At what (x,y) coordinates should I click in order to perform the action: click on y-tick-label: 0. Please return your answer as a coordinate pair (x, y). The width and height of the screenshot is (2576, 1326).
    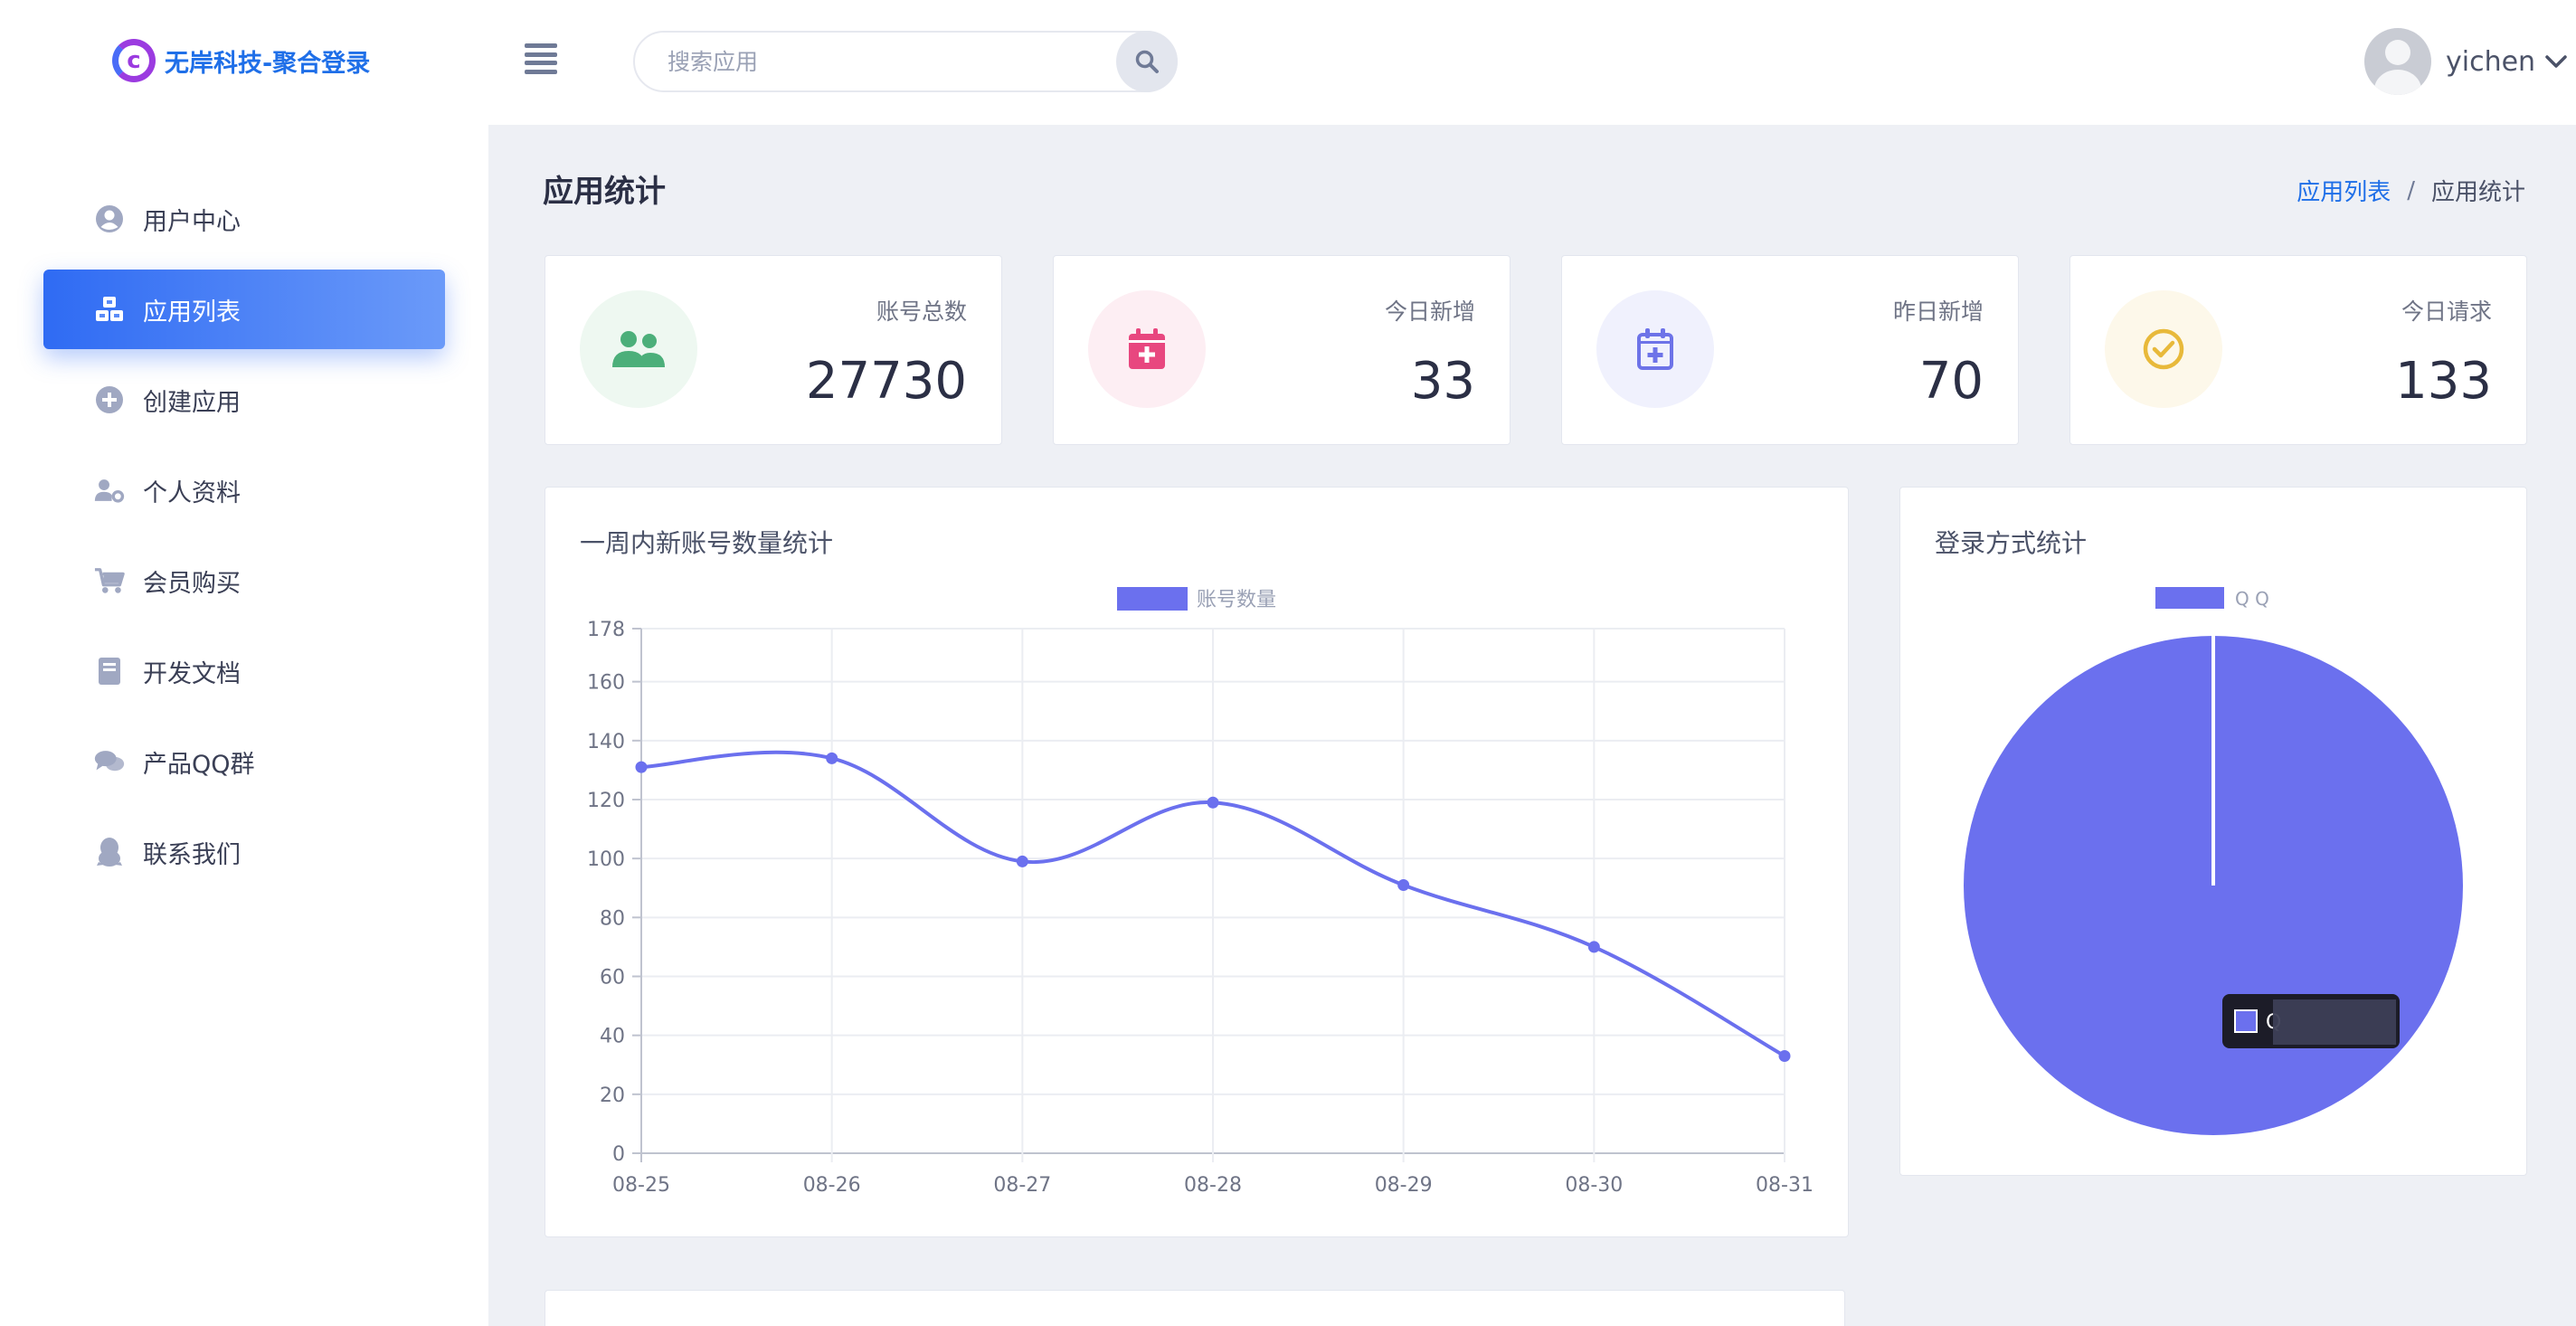
    Looking at the image, I should click on (618, 1155).